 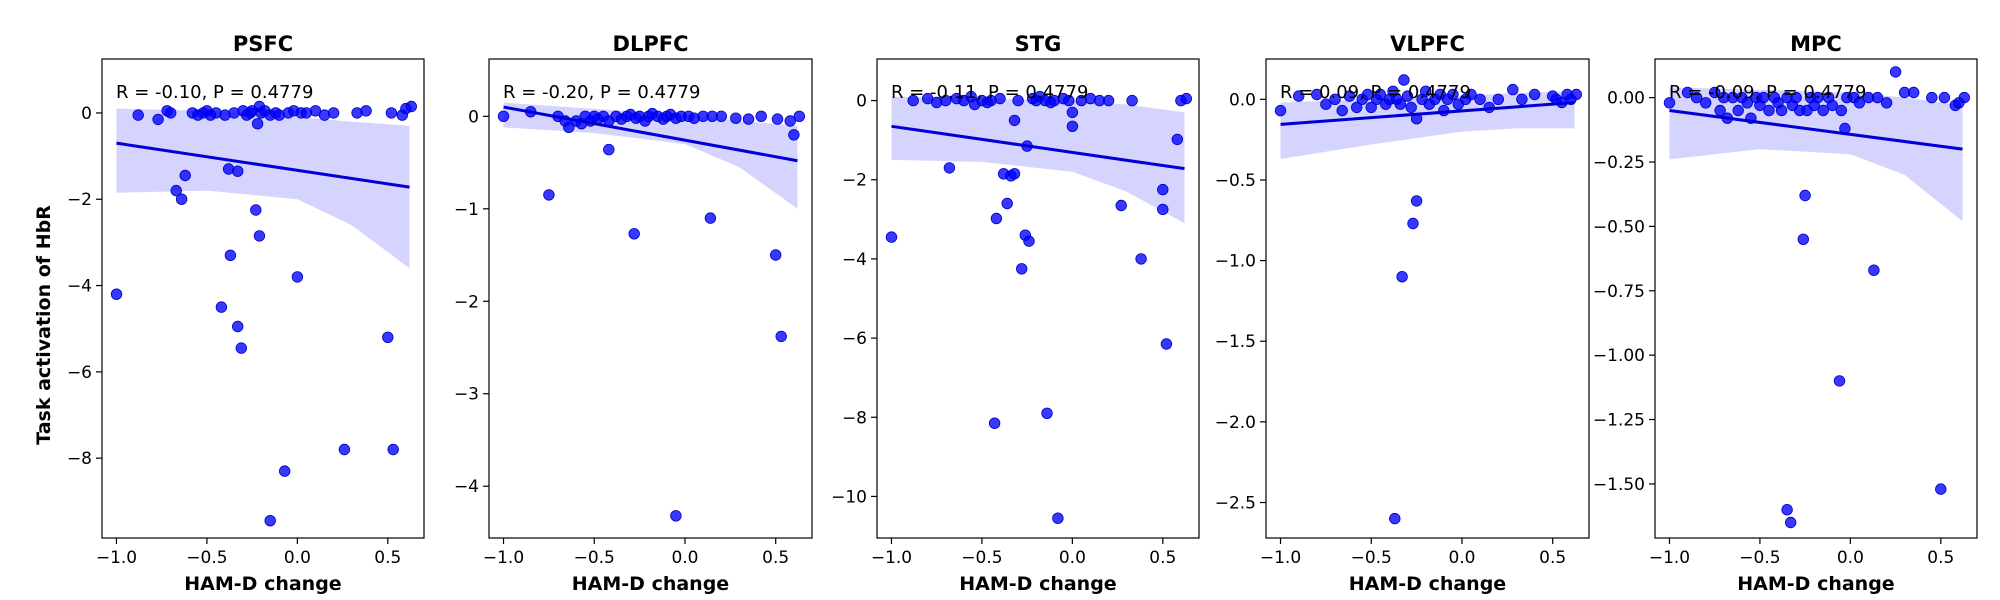 I want to click on y-tick-label: −1.00, so click(x=1619, y=356).